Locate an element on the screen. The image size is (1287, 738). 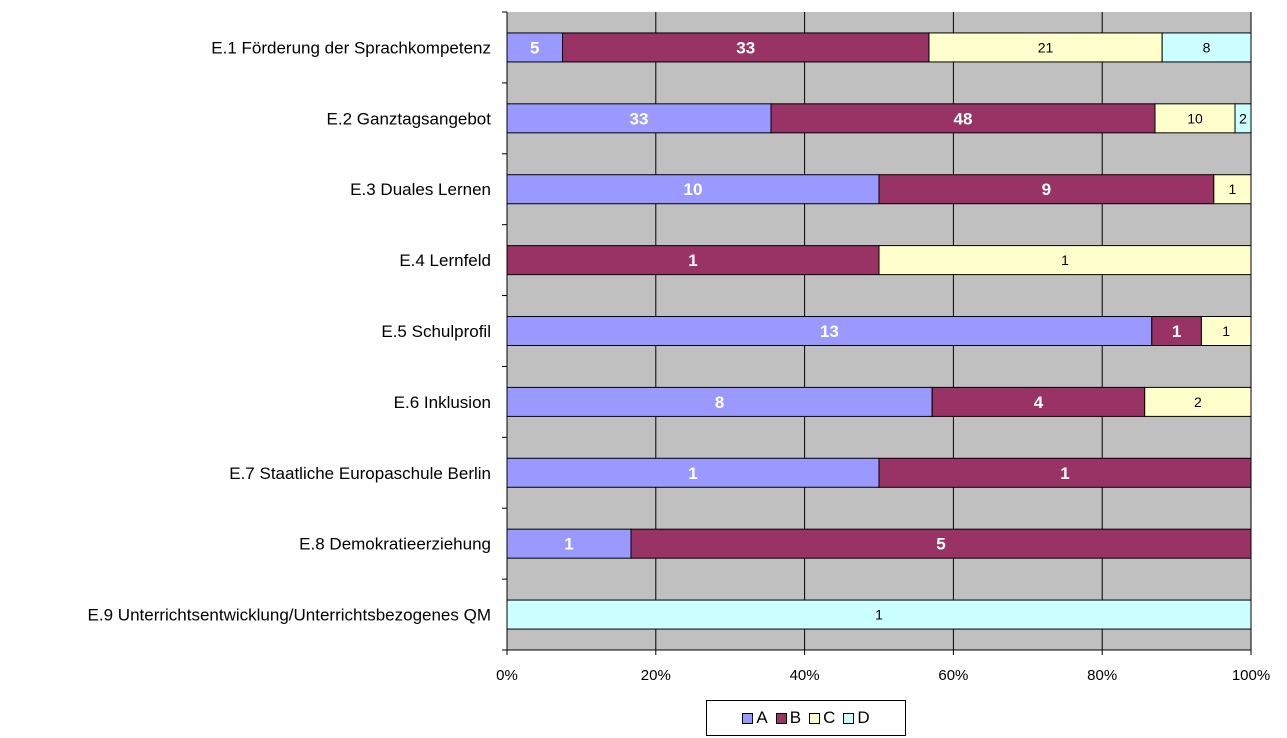
legend-item-d: D is located at coordinates (856, 718).